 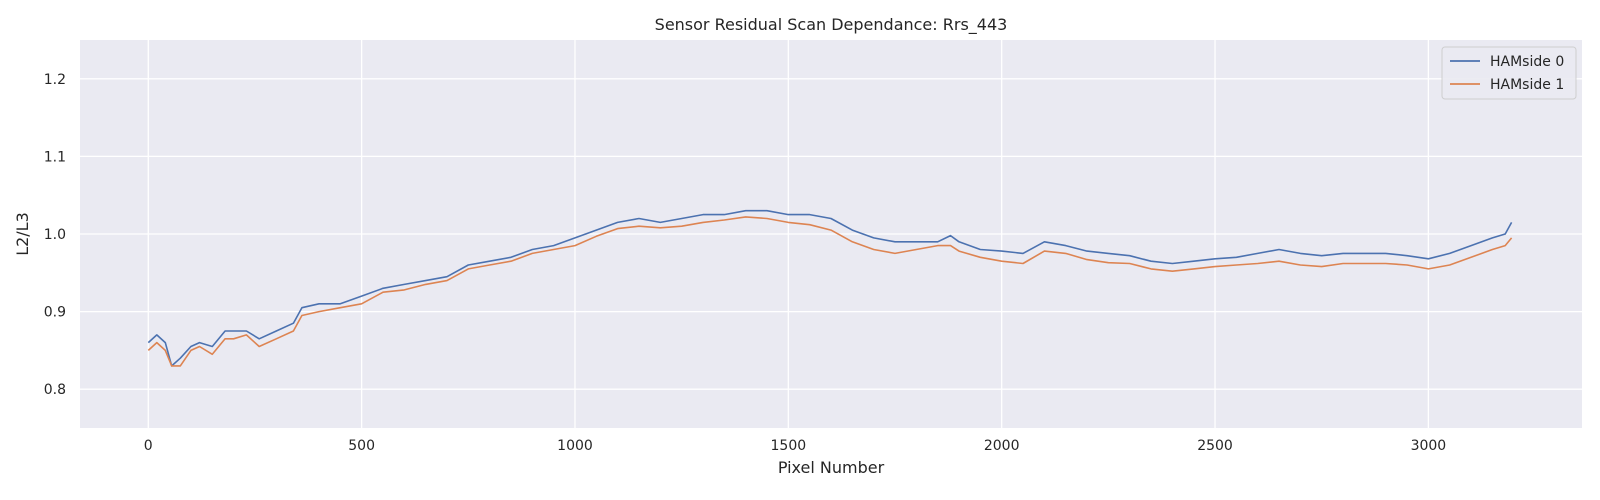 What do you see at coordinates (831, 467) in the screenshot?
I see `x-axis-label: Pixel Number` at bounding box center [831, 467].